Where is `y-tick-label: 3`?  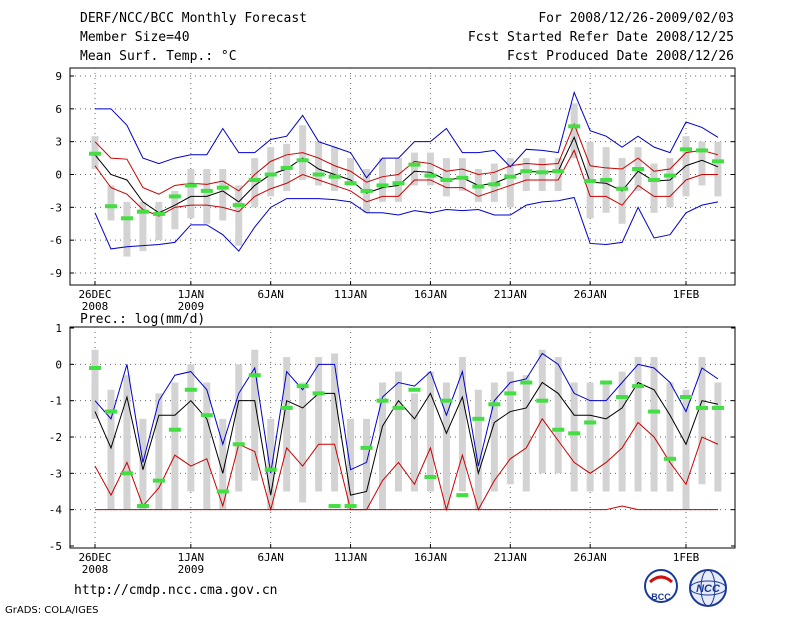
y-tick-label: 3 is located at coordinates (58, 142).